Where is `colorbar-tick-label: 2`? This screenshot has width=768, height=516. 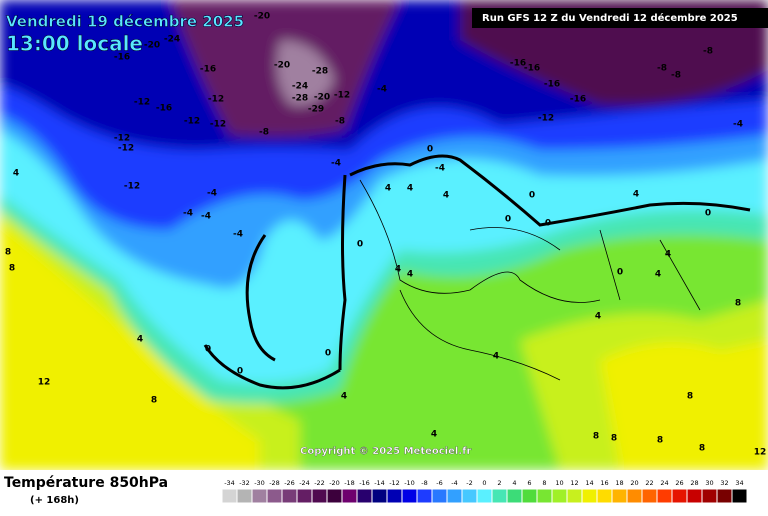
colorbar-tick-label: 2 is located at coordinates (499, 483).